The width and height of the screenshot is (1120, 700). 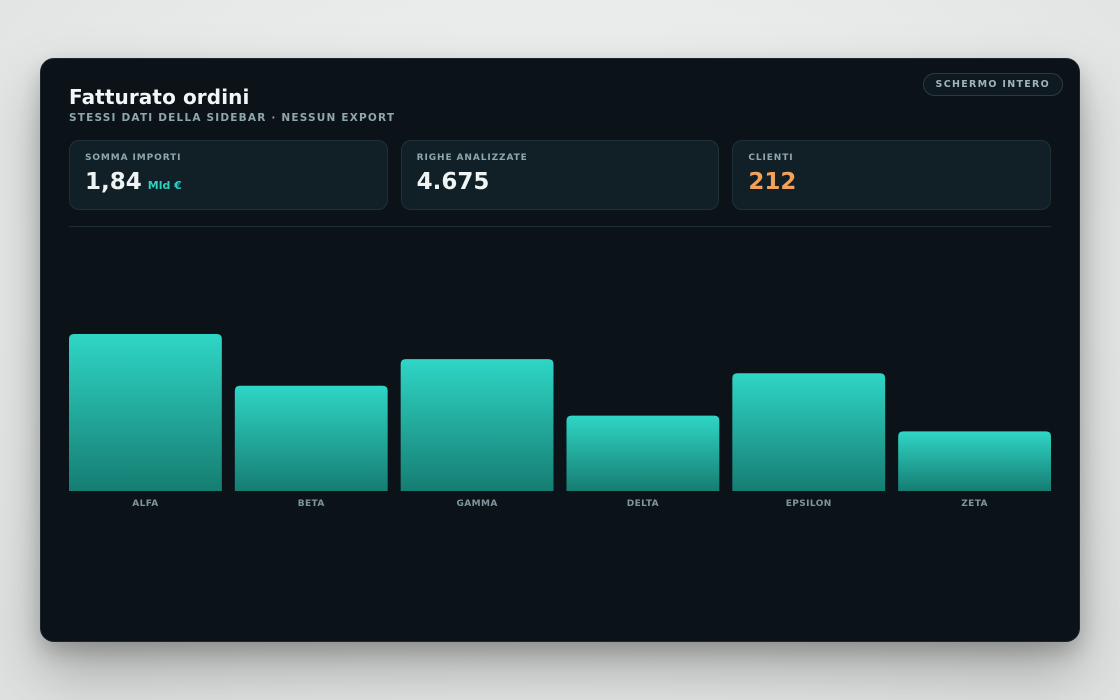 I want to click on kpi-card-rows: RIGHE ANALIZZATE 4.675, so click(x=560, y=175).